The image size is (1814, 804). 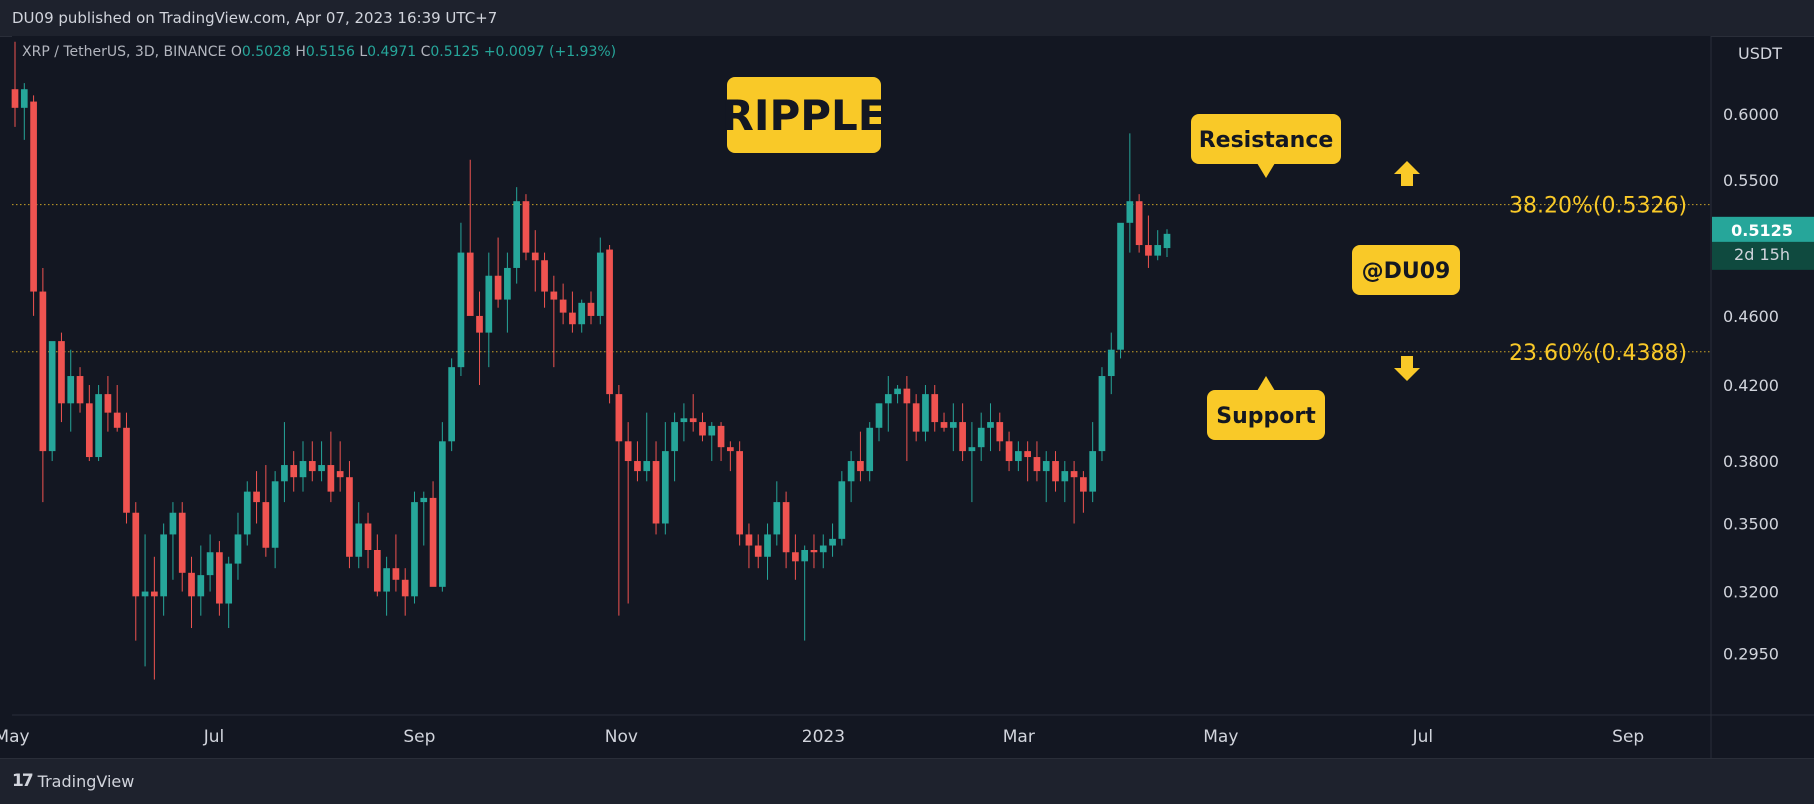 I want to click on y-tick-label: 0.2950, so click(x=1751, y=653).